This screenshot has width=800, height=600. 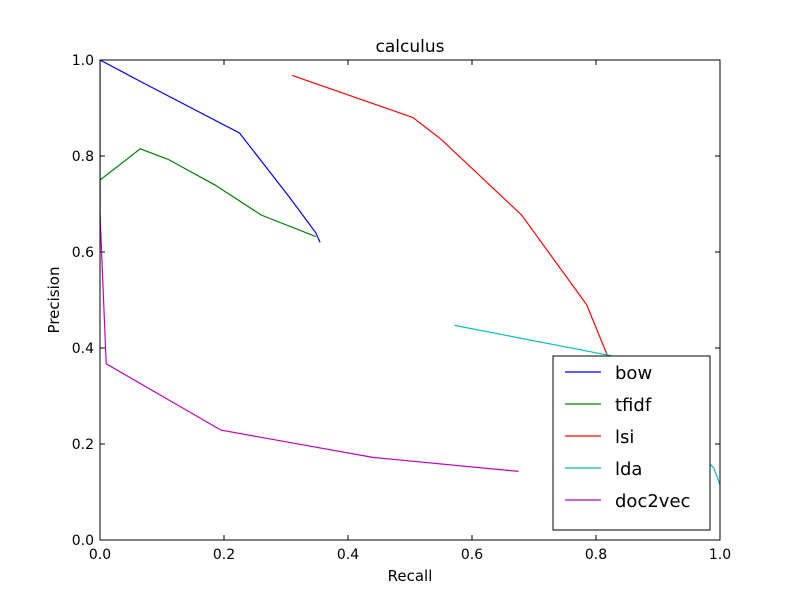 I want to click on x-tick-label: 1.0, so click(x=720, y=555).